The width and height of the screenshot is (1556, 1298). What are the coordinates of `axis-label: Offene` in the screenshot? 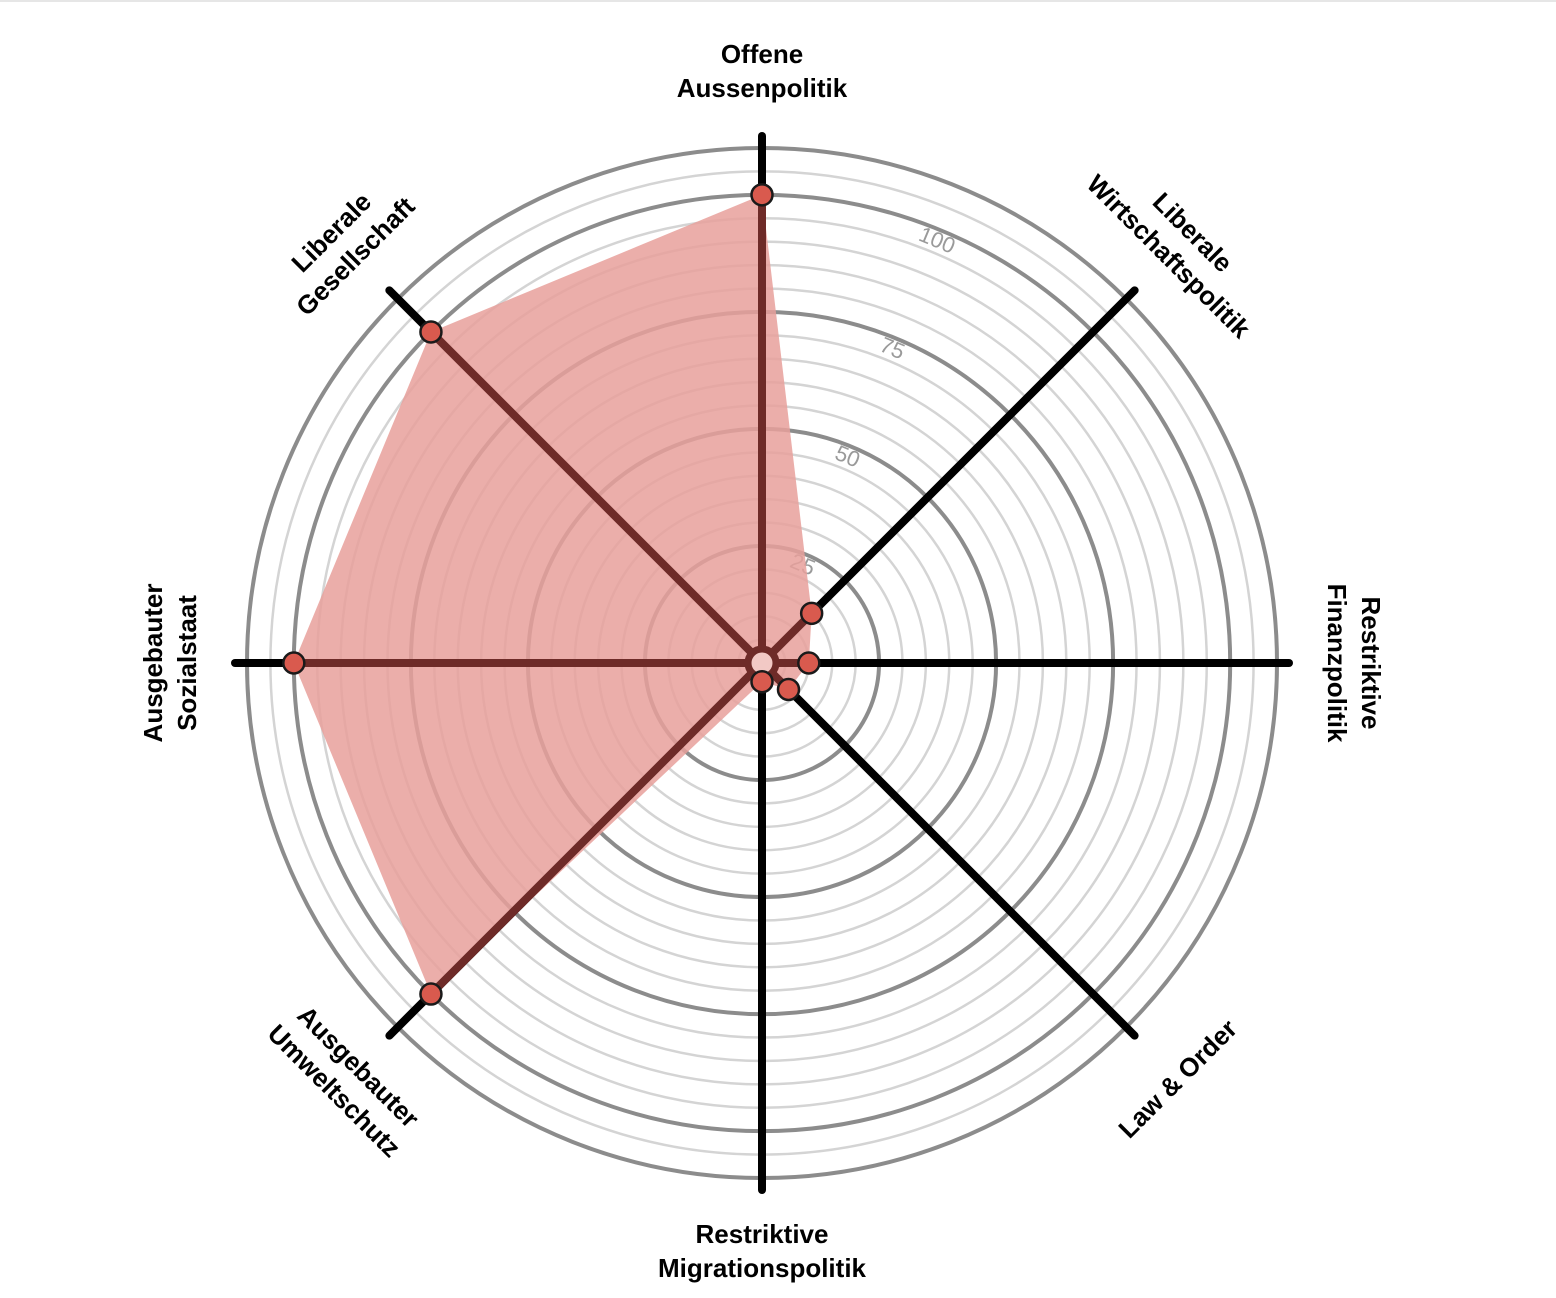 It's located at (762, 54).